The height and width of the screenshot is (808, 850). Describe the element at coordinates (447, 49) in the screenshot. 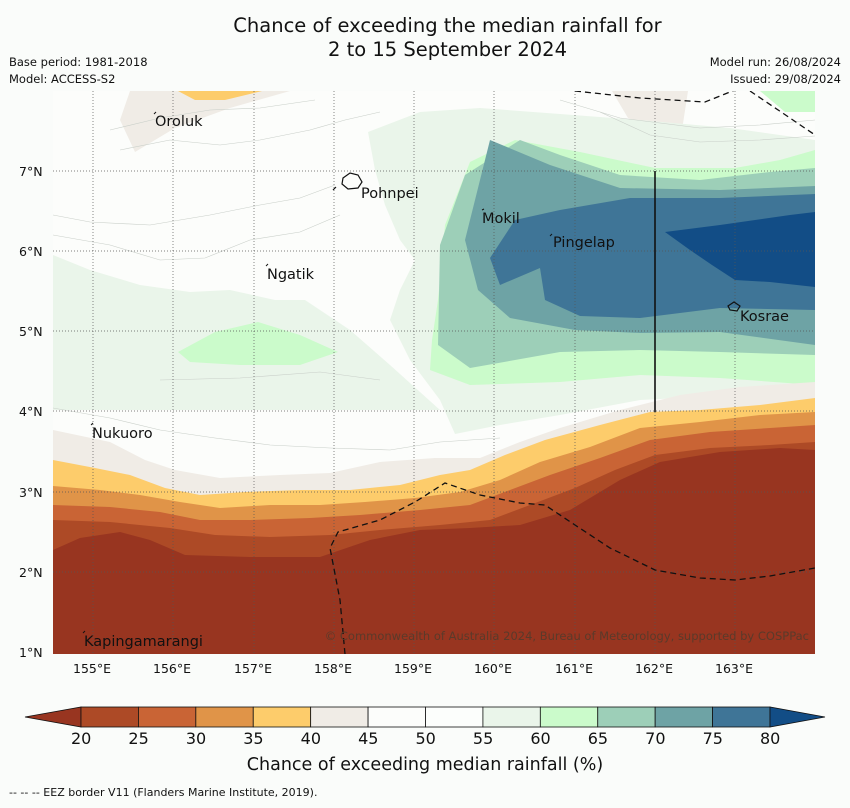

I see `title-line-2: 2 to 15 September 2024` at that location.